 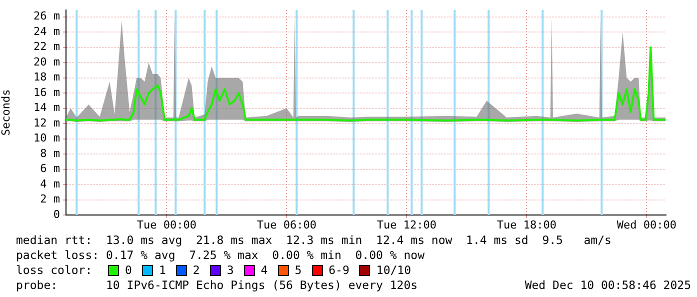 I want to click on text: 10/10, so click(x=394, y=270).